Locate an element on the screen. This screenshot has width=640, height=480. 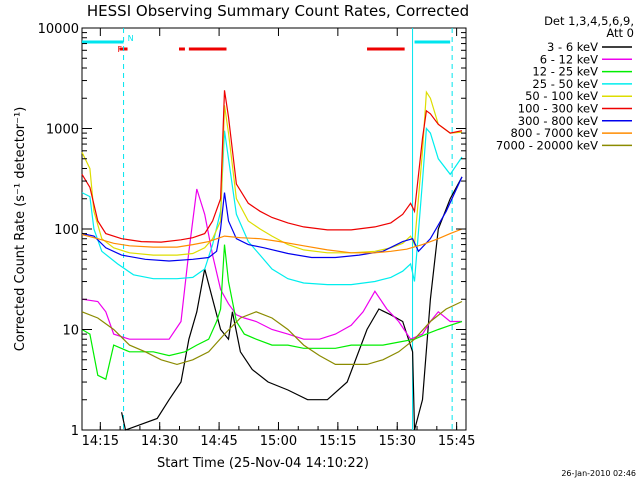
x-tick-label: 15:00 is located at coordinates (278, 441).